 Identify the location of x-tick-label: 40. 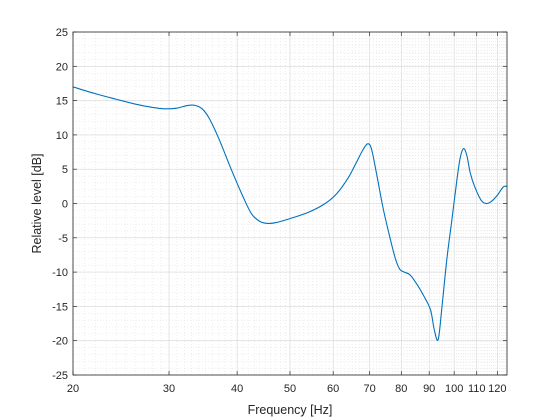
(237, 389).